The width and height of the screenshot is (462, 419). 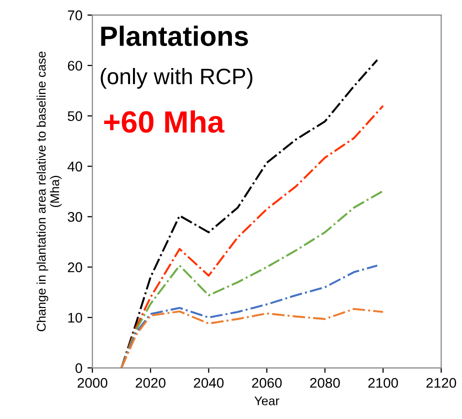 What do you see at coordinates (174, 36) in the screenshot?
I see `annotation: Plantations` at bounding box center [174, 36].